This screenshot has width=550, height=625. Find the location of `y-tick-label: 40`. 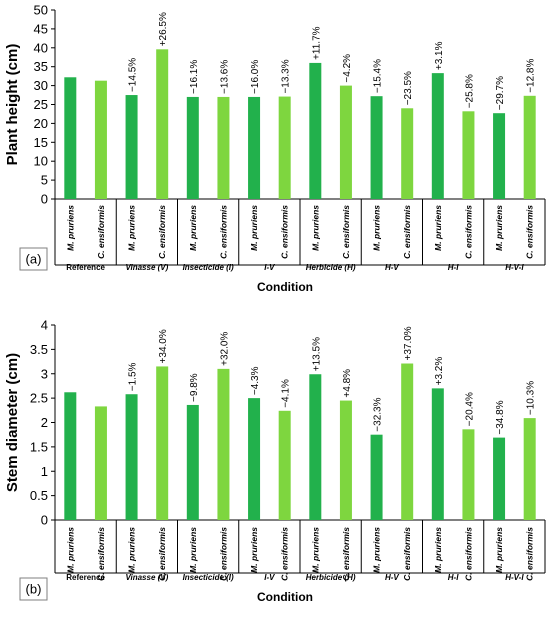

y-tick-label: 40 is located at coordinates (41, 47).